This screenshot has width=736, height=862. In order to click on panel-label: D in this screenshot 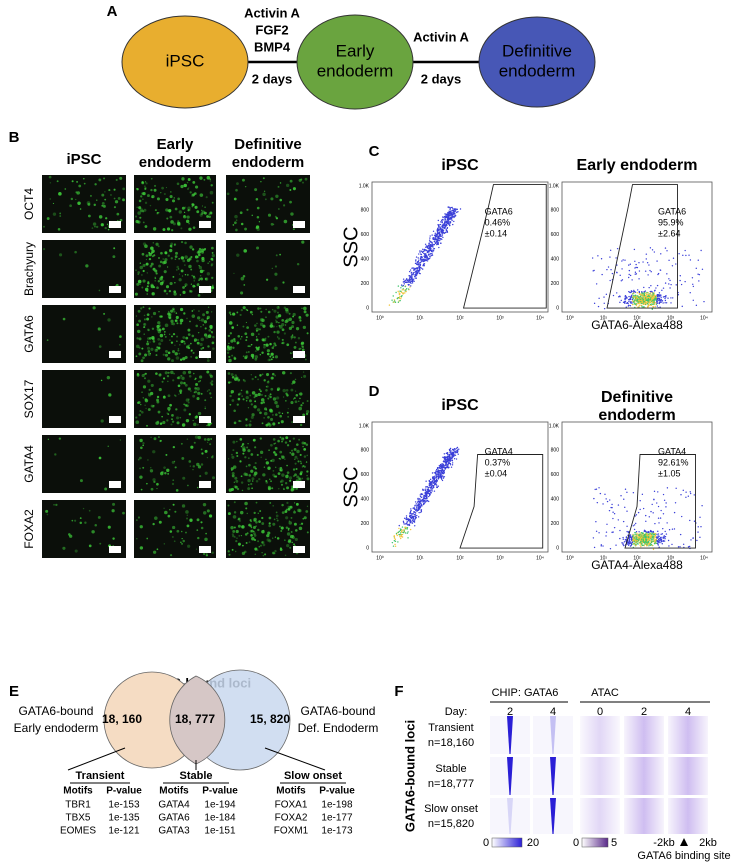, I will do `click(374, 391)`.